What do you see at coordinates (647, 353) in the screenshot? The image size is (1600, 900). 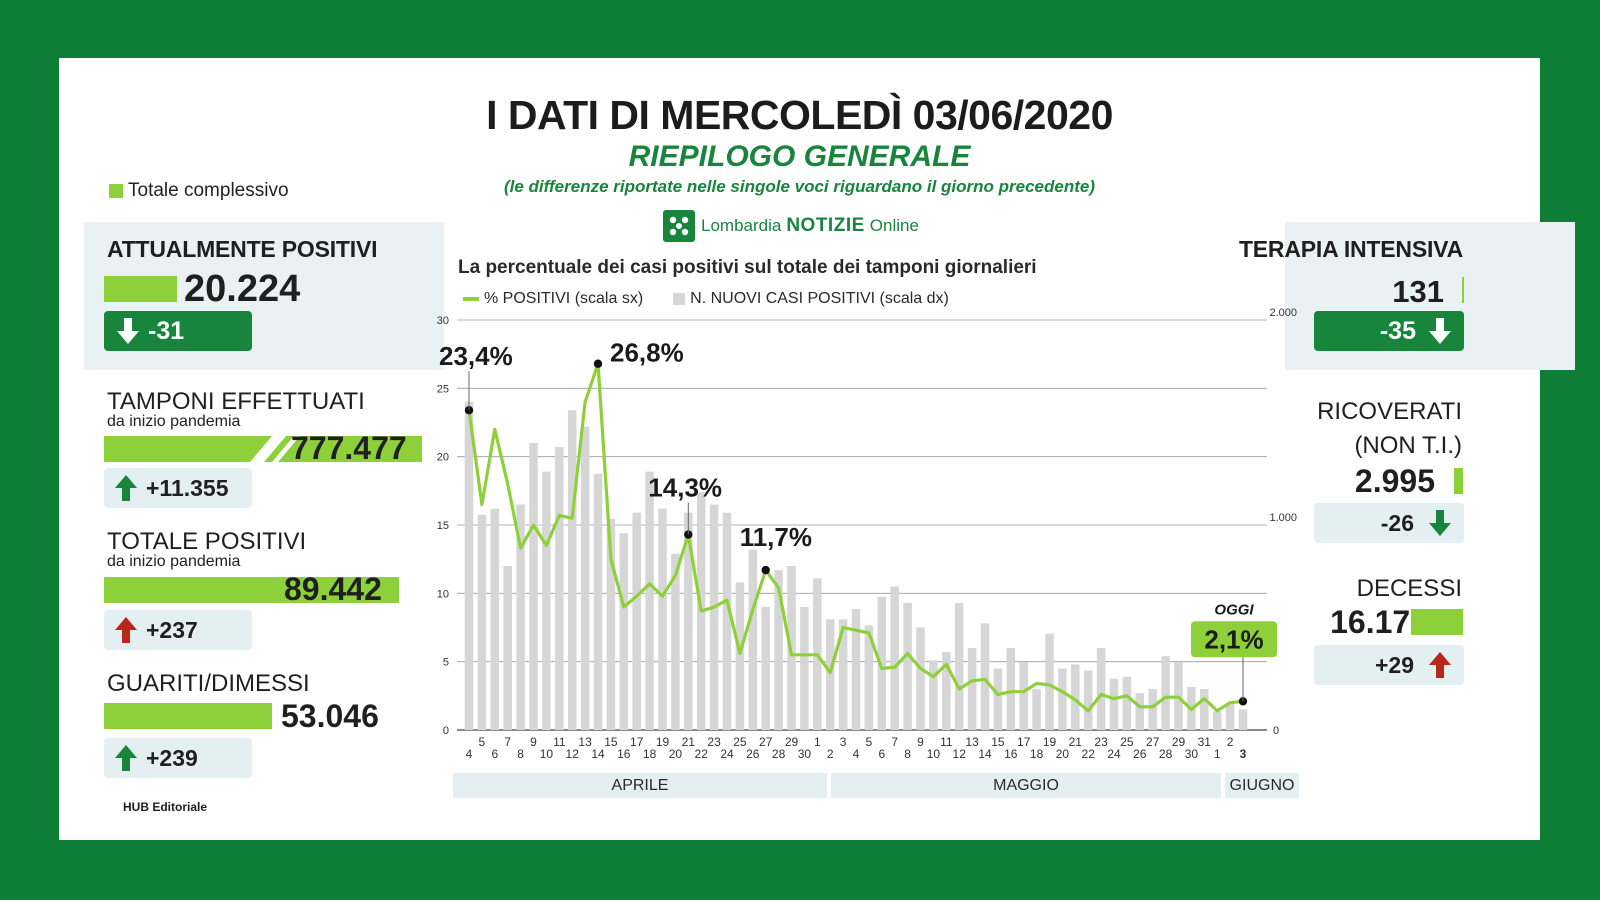 I see `annotation-label: 26,8%` at bounding box center [647, 353].